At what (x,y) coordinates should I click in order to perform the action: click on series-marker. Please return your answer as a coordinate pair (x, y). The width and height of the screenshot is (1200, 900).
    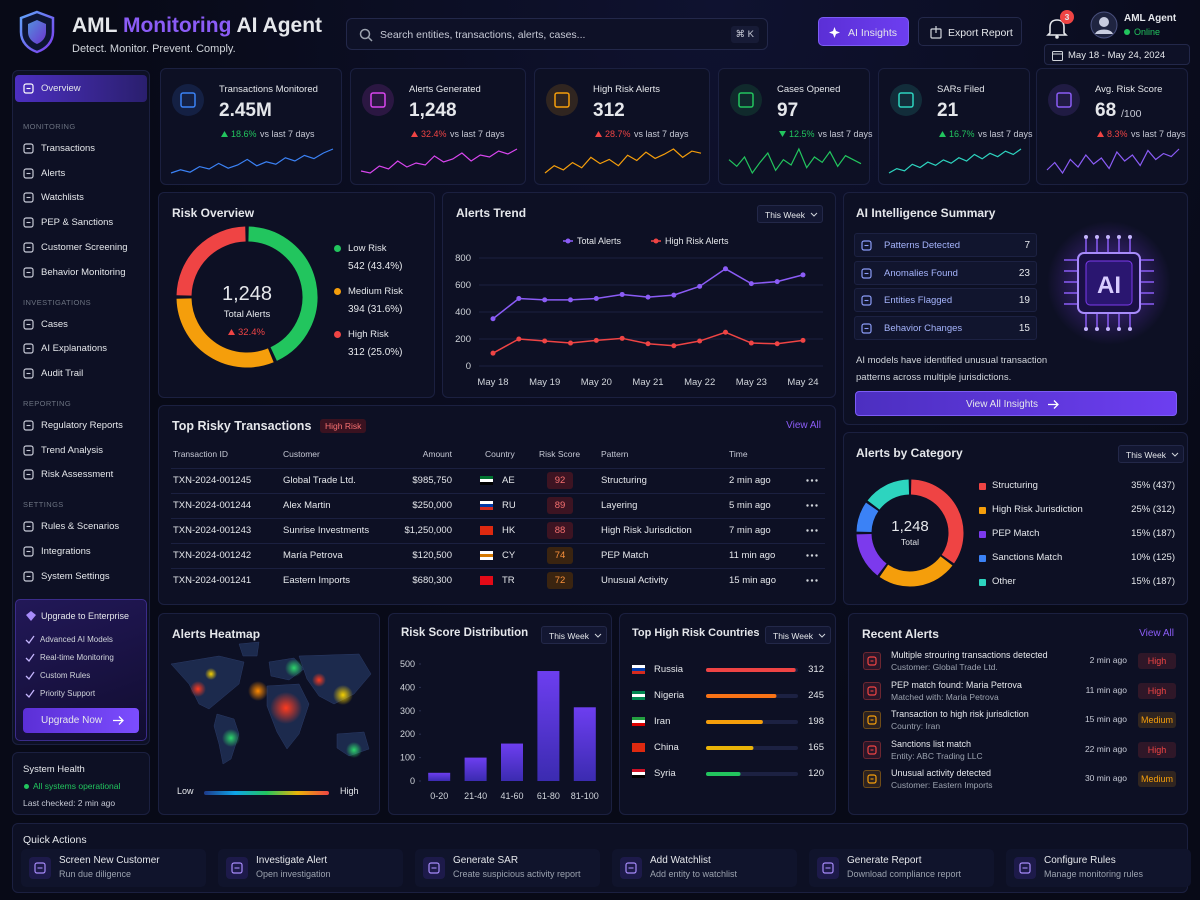
    Looking at the image, I should click on (570, 343).